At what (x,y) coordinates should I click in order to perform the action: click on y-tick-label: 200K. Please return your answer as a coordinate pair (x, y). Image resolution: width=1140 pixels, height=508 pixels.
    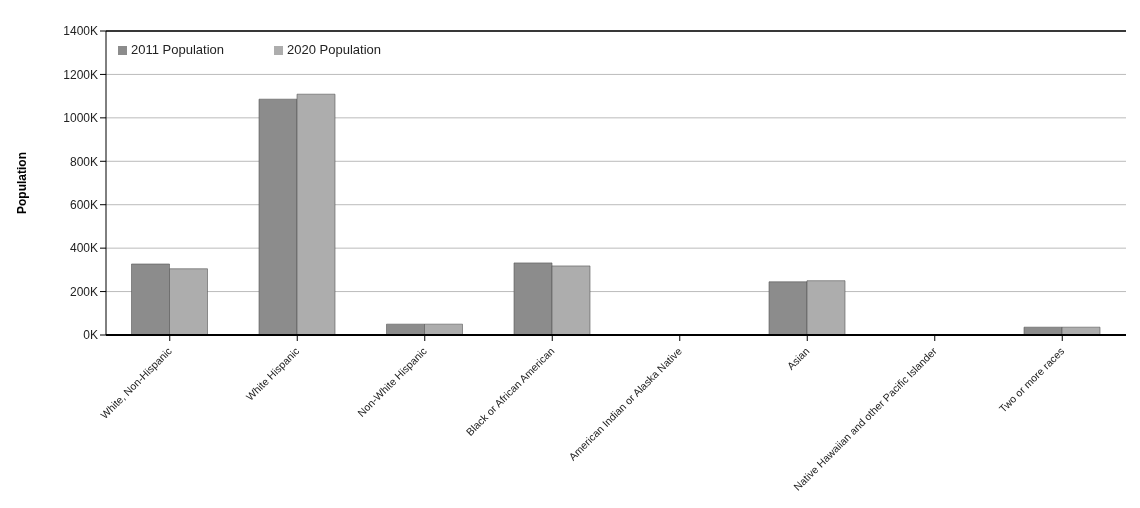
    Looking at the image, I should click on (83, 291).